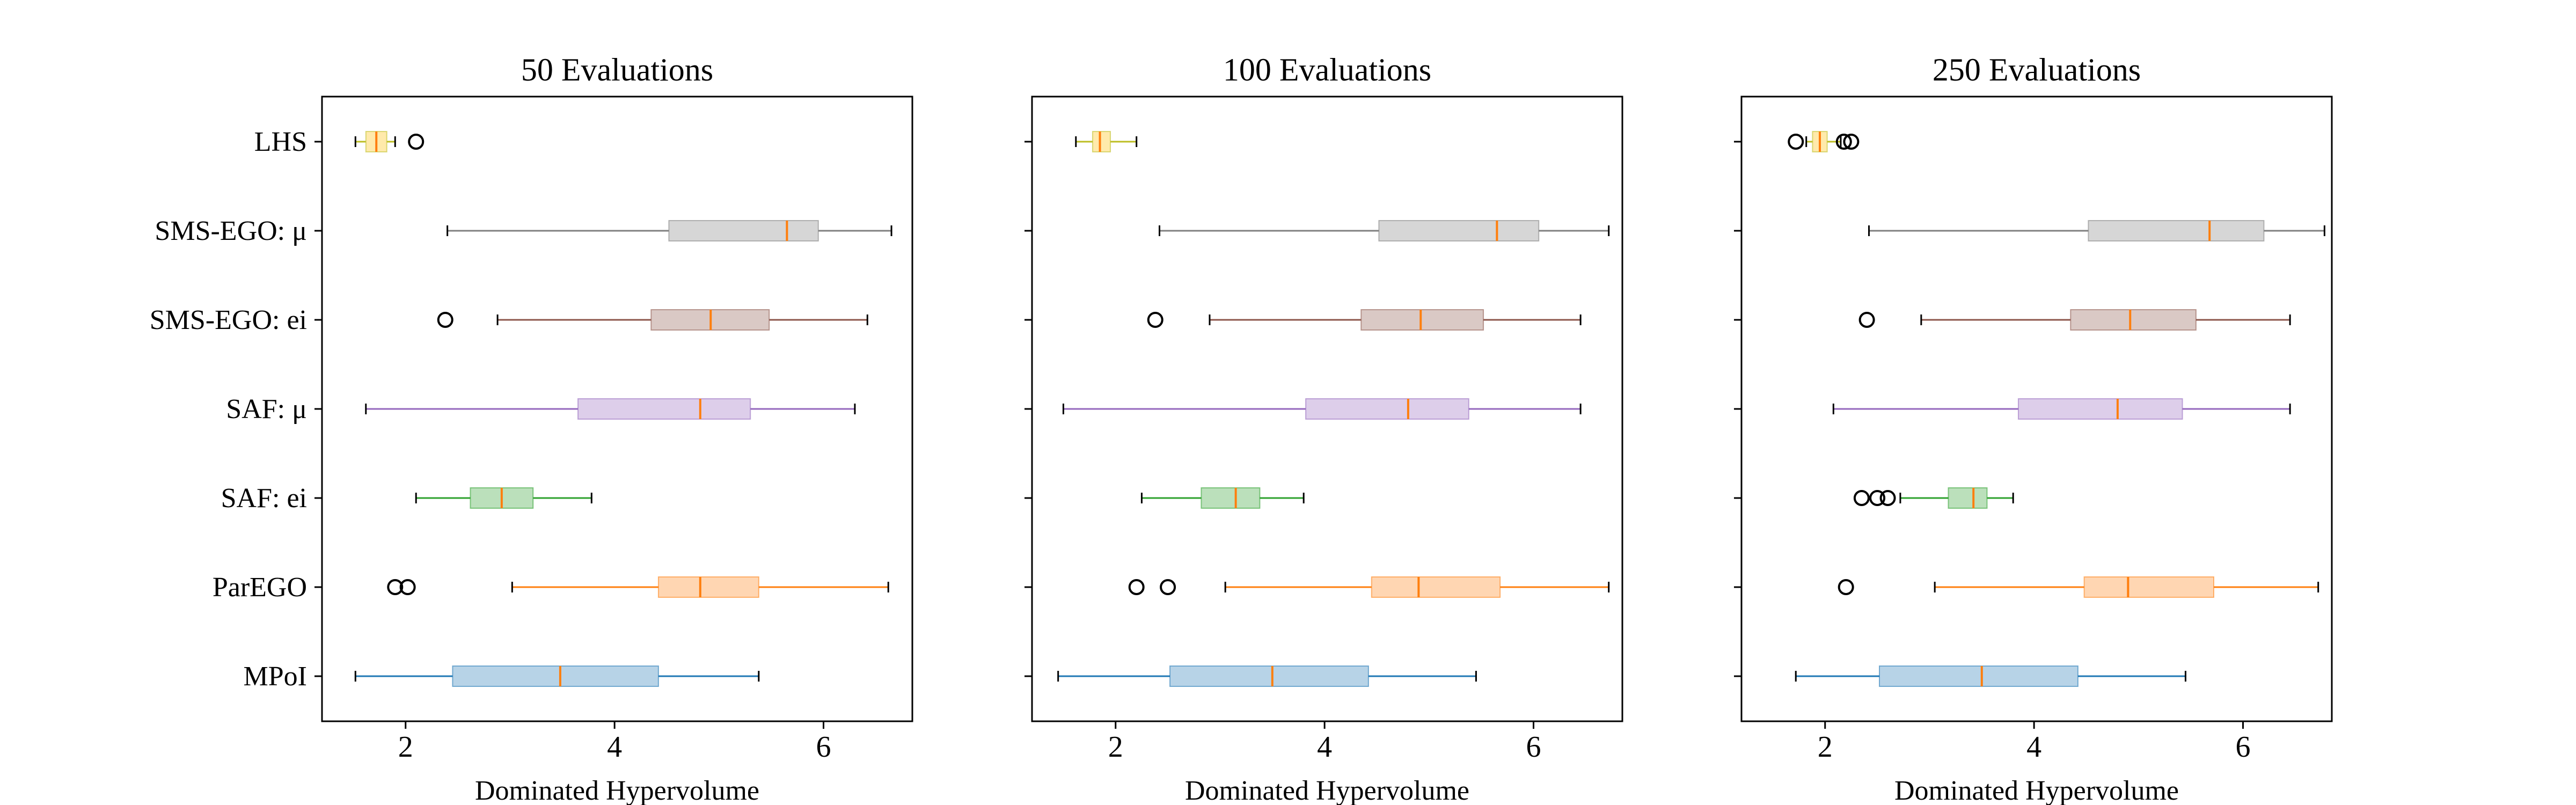 The image size is (2576, 805). I want to click on y-tick-label: SAF: ei, so click(264, 498).